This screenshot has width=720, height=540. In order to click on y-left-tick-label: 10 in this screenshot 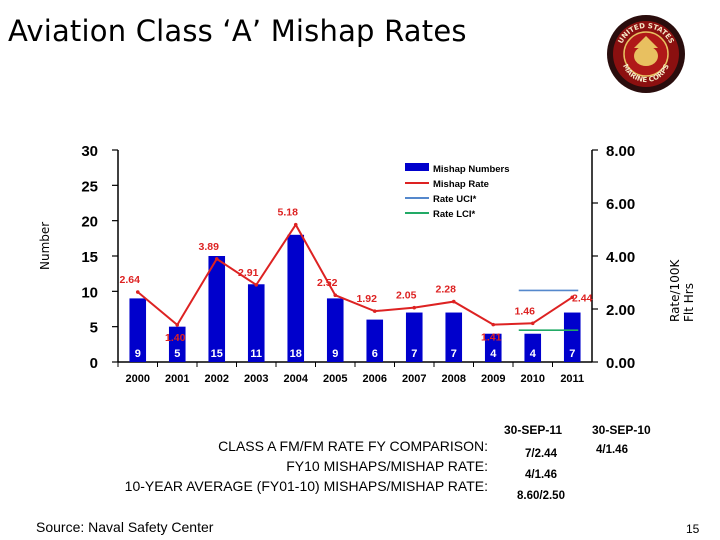, I will do `click(89, 292)`.